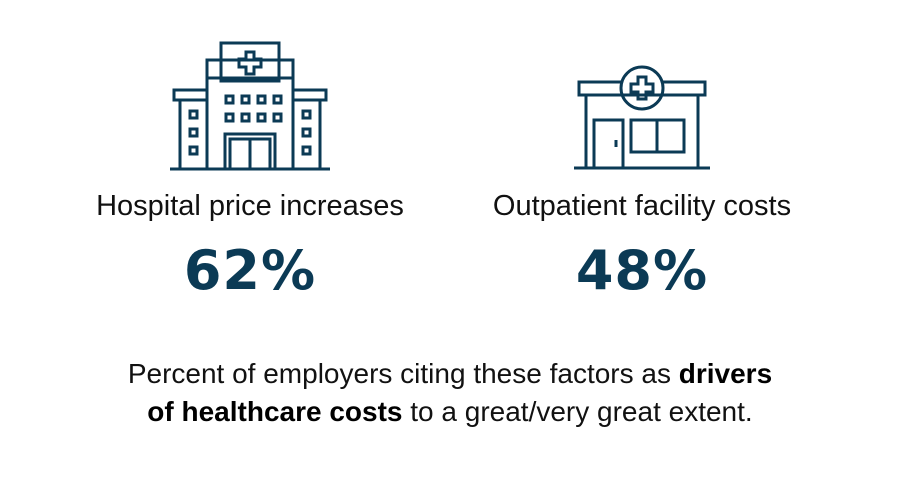 The height and width of the screenshot is (485, 900). I want to click on stat-label: Outpatient facility costs, so click(642, 206).